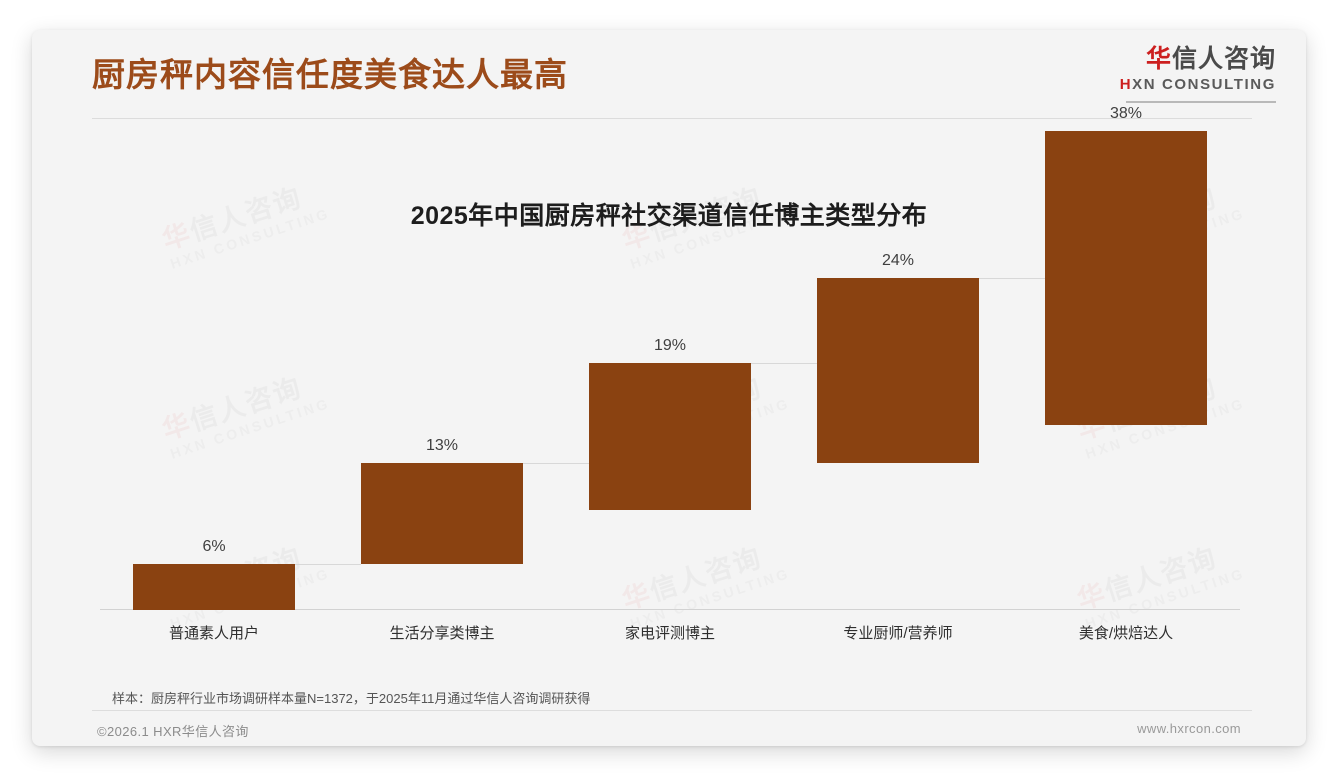 The image size is (1340, 780). What do you see at coordinates (669, 729) in the screenshot?
I see `slide-footer: ©2026.1 HXR华信人咨询 www.hxrcon.com` at bounding box center [669, 729].